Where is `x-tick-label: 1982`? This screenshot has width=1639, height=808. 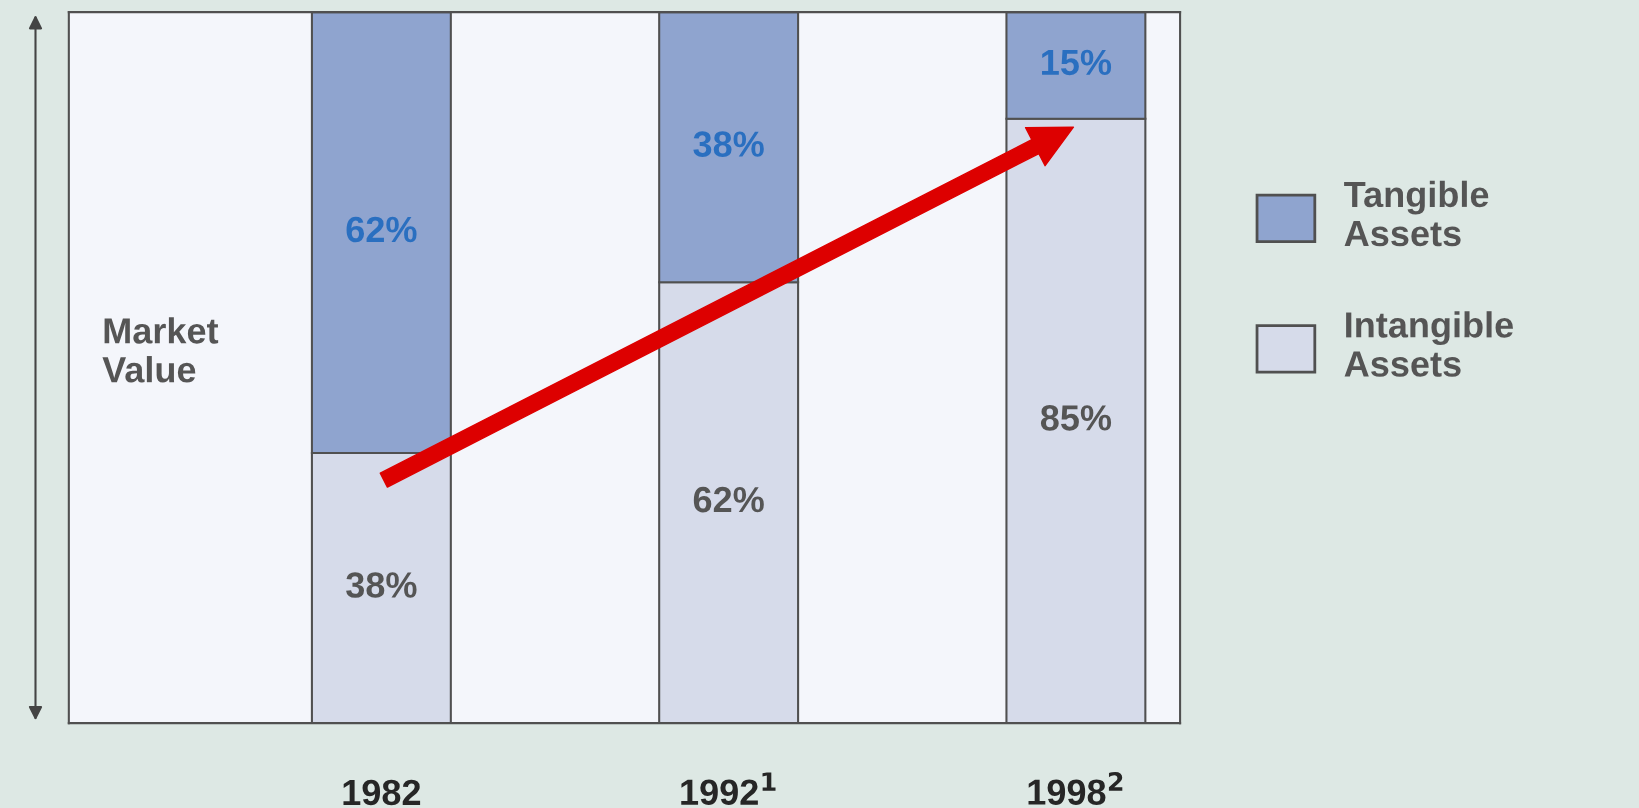 x-tick-label: 1982 is located at coordinates (382, 792).